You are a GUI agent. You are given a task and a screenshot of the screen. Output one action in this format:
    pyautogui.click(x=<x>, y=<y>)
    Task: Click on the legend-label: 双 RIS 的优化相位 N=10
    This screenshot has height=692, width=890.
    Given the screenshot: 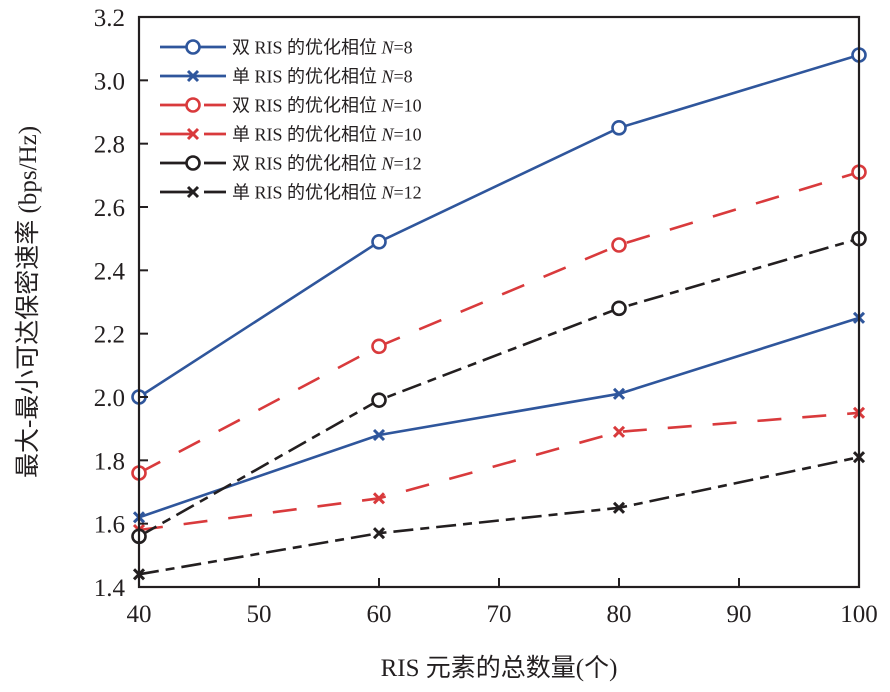 What is the action you would take?
    pyautogui.click(x=327, y=106)
    